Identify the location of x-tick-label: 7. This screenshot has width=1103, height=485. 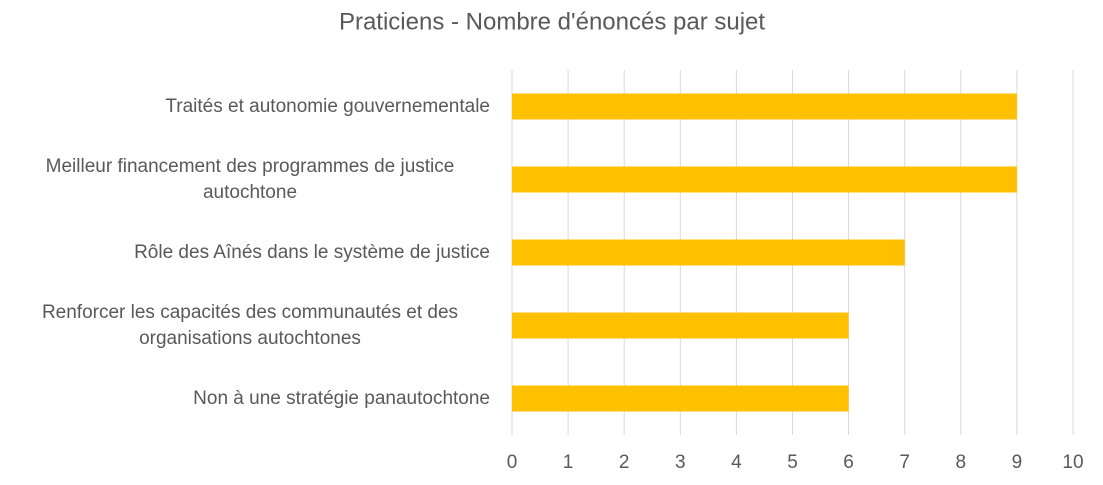
(904, 462).